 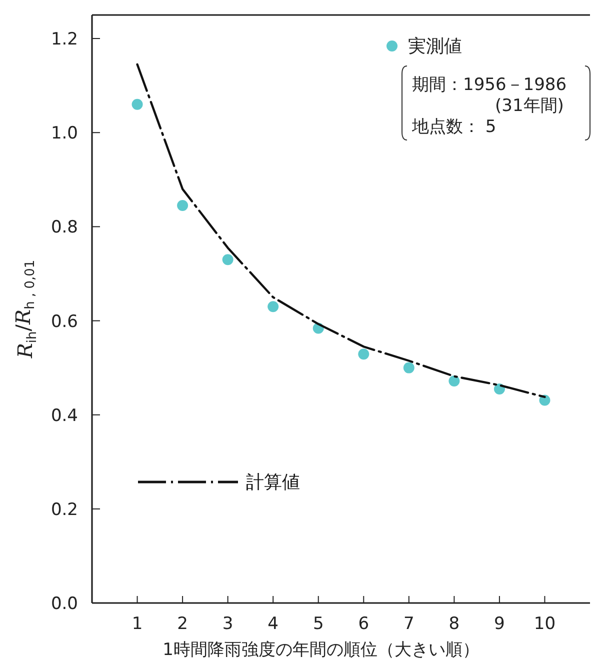 What do you see at coordinates (529, 106) in the screenshot?
I see `annotation: (31年間)` at bounding box center [529, 106].